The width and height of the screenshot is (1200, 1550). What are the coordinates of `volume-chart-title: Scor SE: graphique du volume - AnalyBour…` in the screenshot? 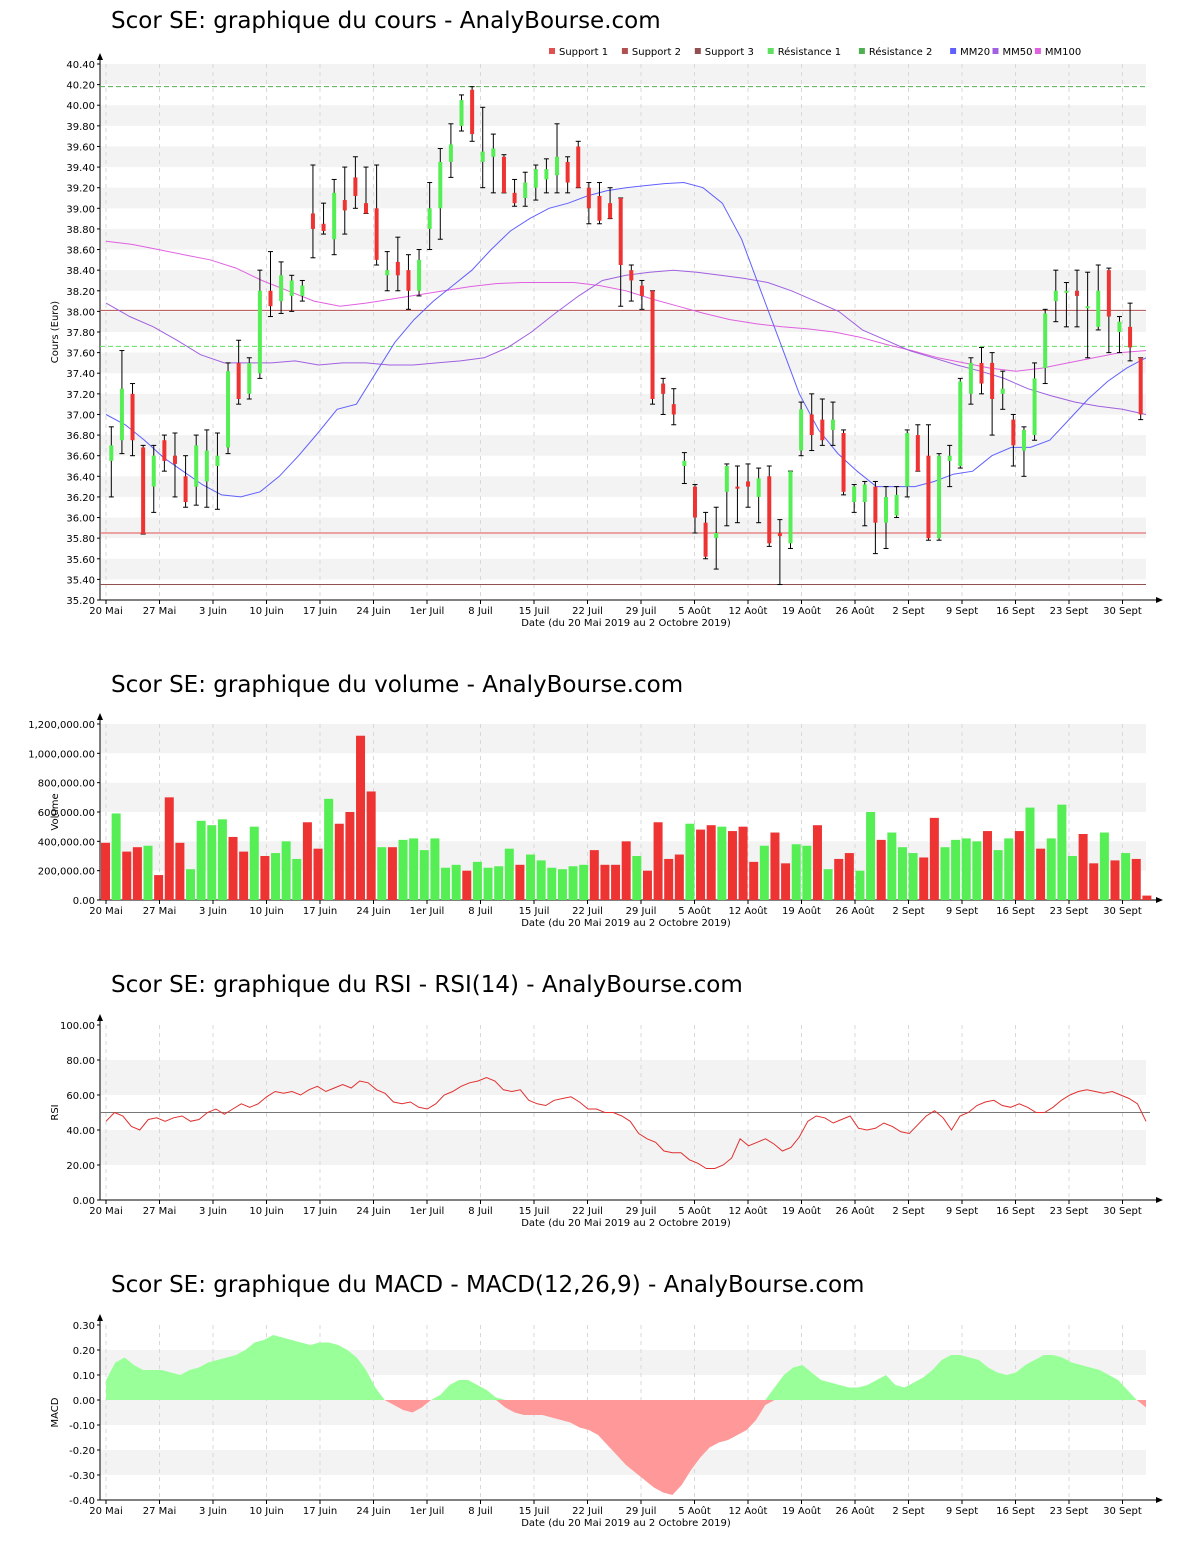 It's located at (397, 685).